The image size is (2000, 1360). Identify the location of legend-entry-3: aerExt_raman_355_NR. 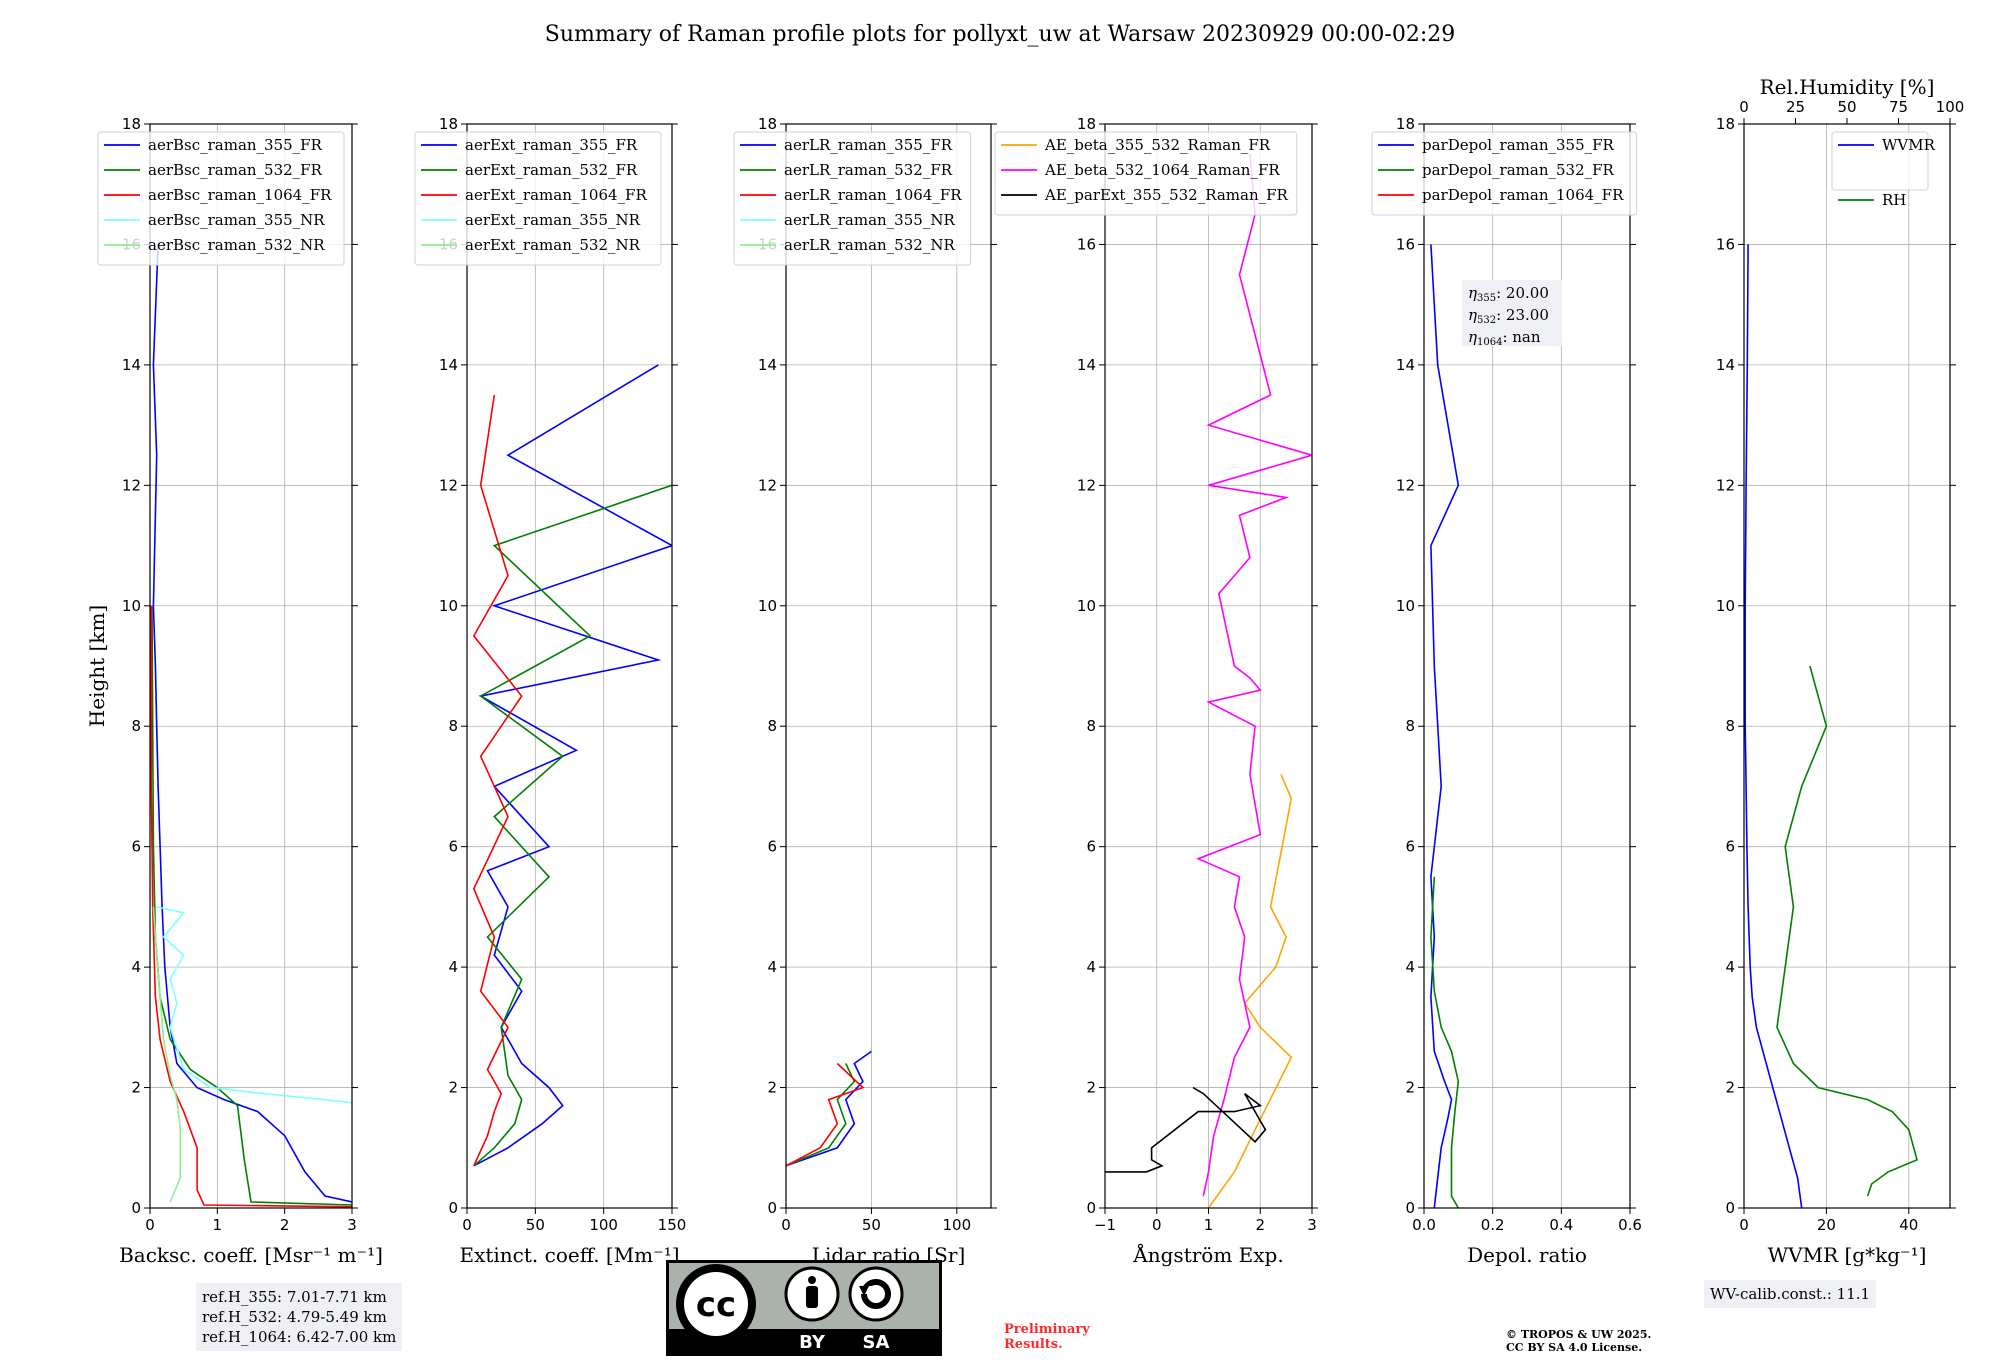
(553, 220).